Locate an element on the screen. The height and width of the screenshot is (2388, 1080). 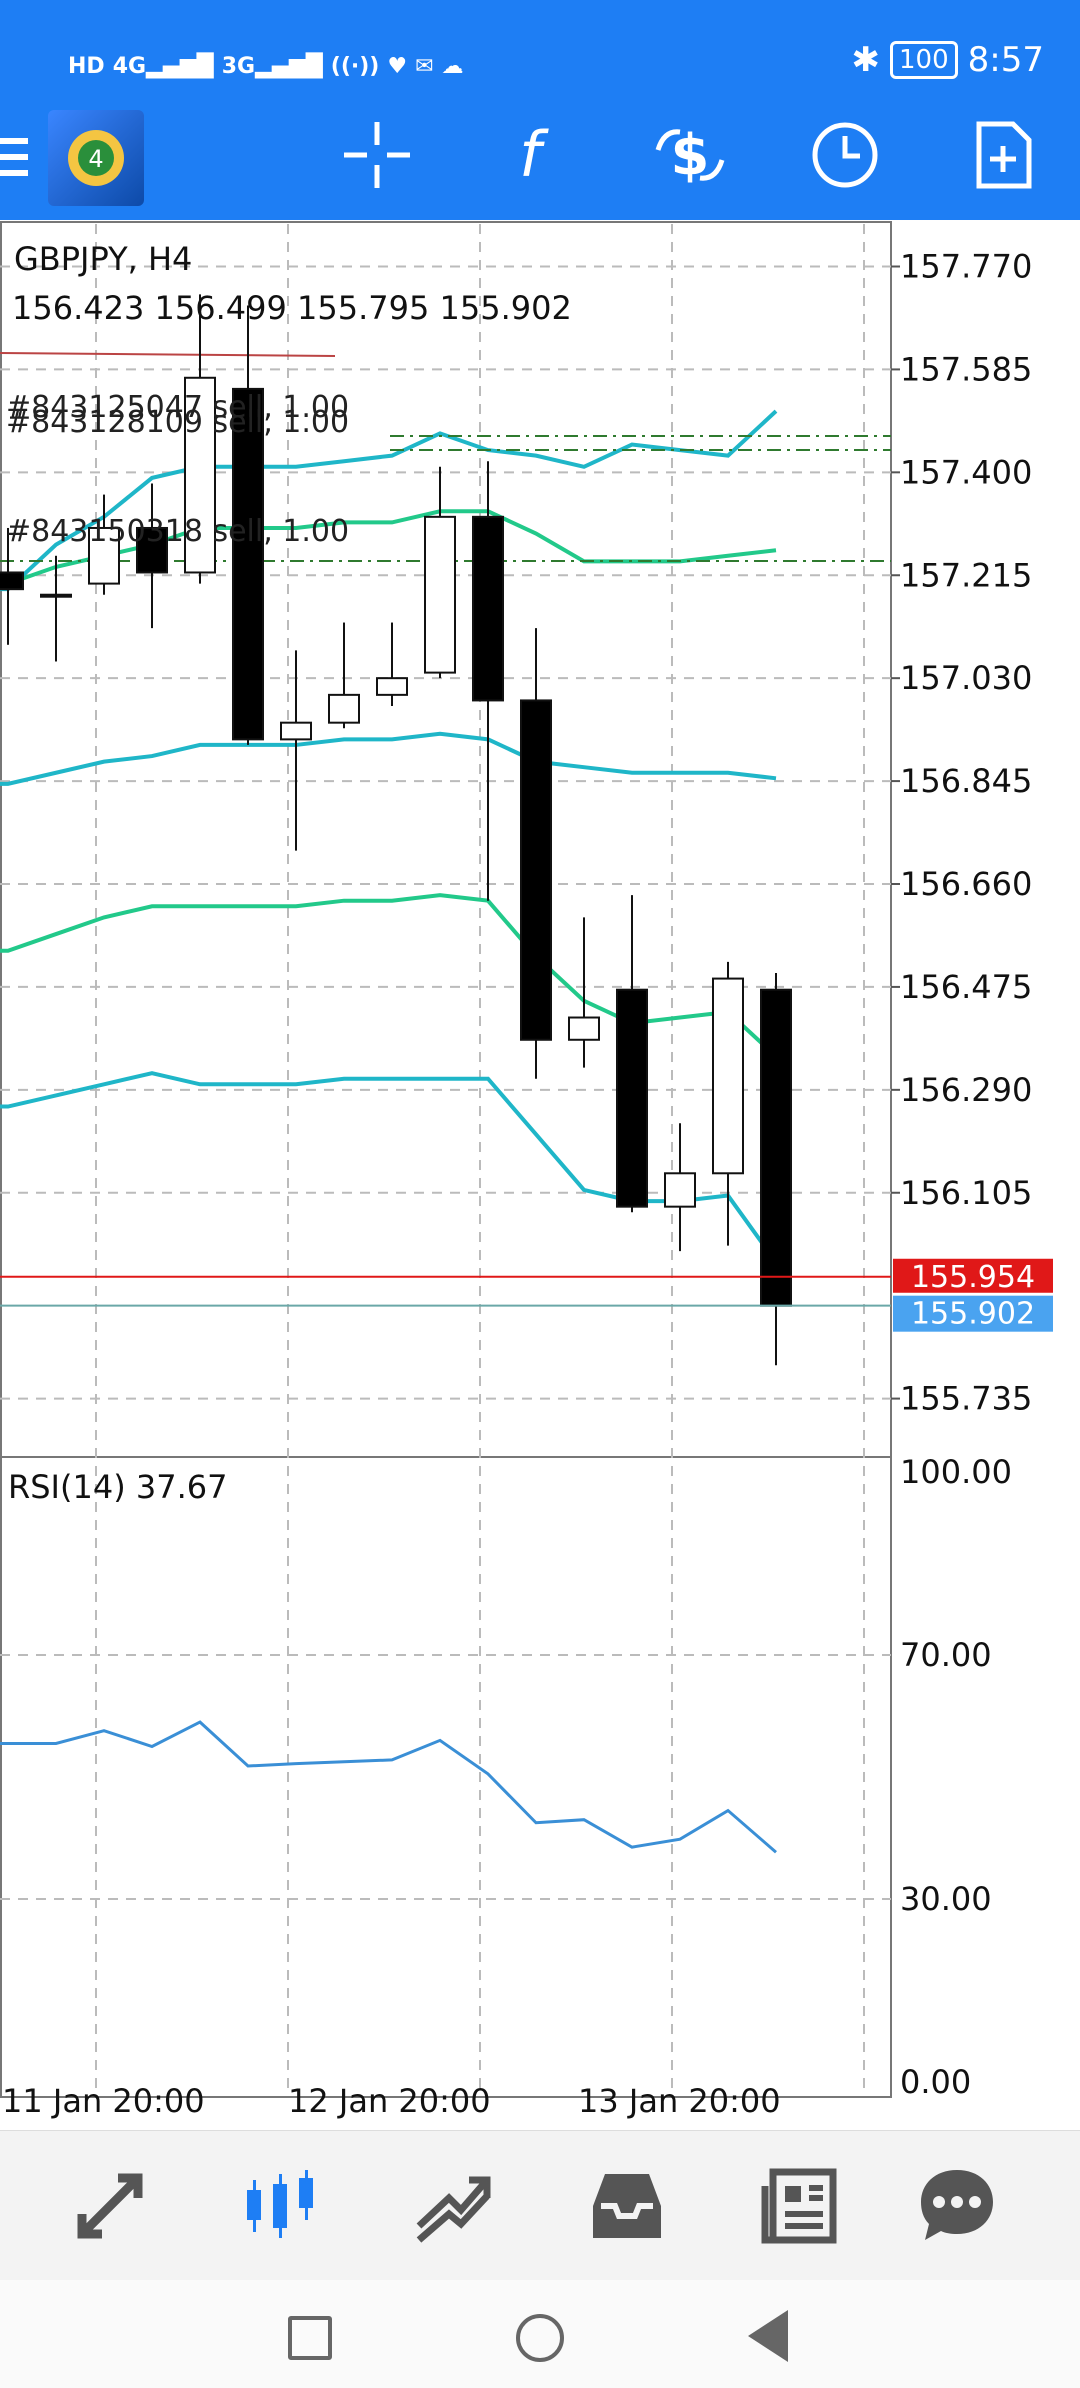
order-label-2: #843128109 sell, 1.00 is located at coordinates (177, 422).